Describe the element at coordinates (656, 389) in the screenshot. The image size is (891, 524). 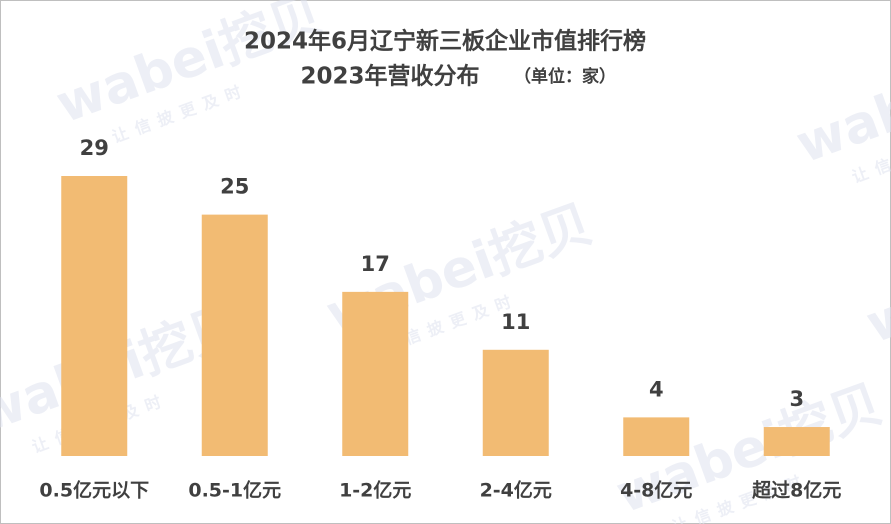
I see `value-label: 4` at that location.